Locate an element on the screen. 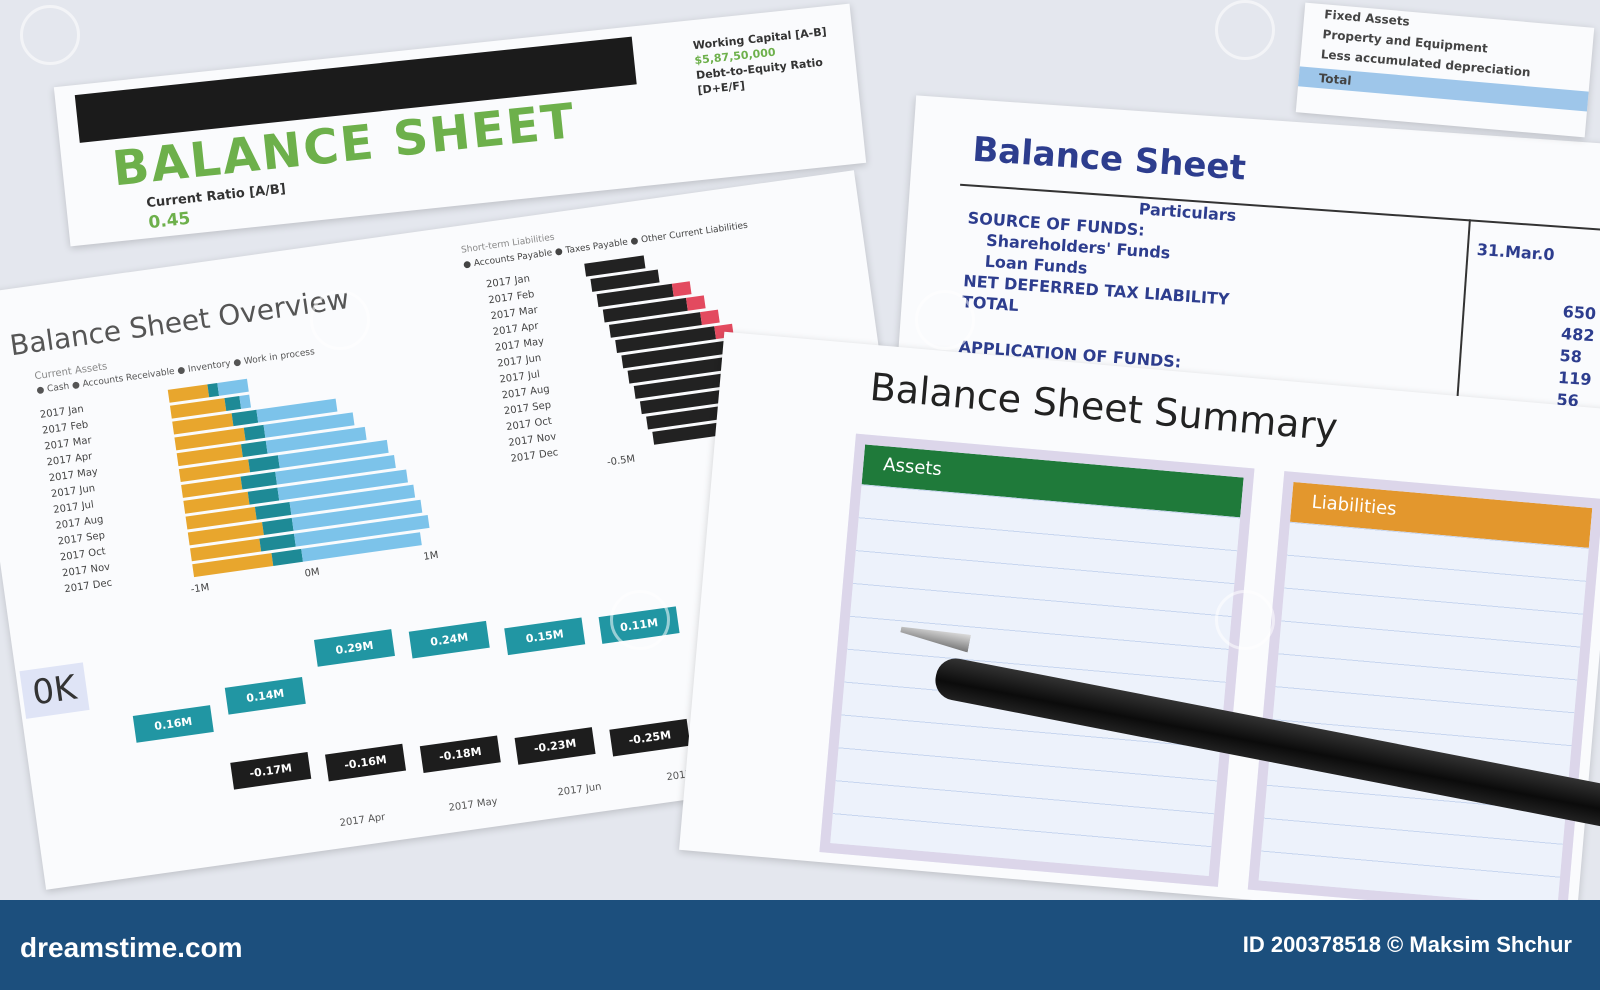  month-axis-label: 2017 Jun is located at coordinates (579, 790).